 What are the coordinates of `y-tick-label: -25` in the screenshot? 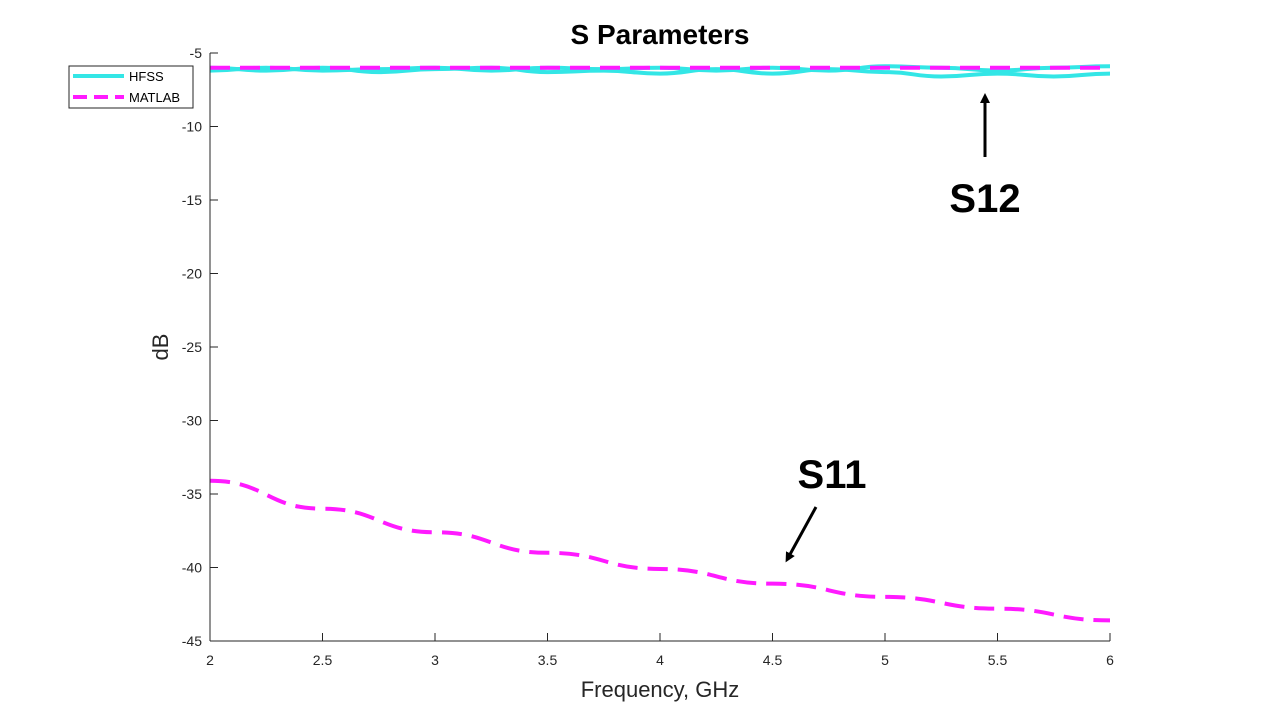 It's located at (192, 347).